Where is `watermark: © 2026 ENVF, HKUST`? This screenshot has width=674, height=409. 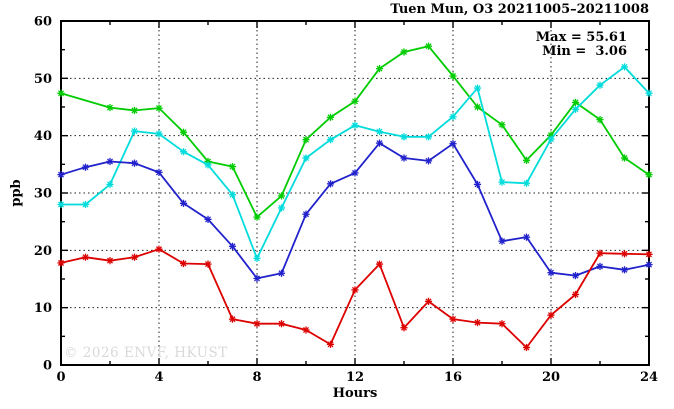
watermark: © 2026 ENVF, HKUST is located at coordinates (146, 353).